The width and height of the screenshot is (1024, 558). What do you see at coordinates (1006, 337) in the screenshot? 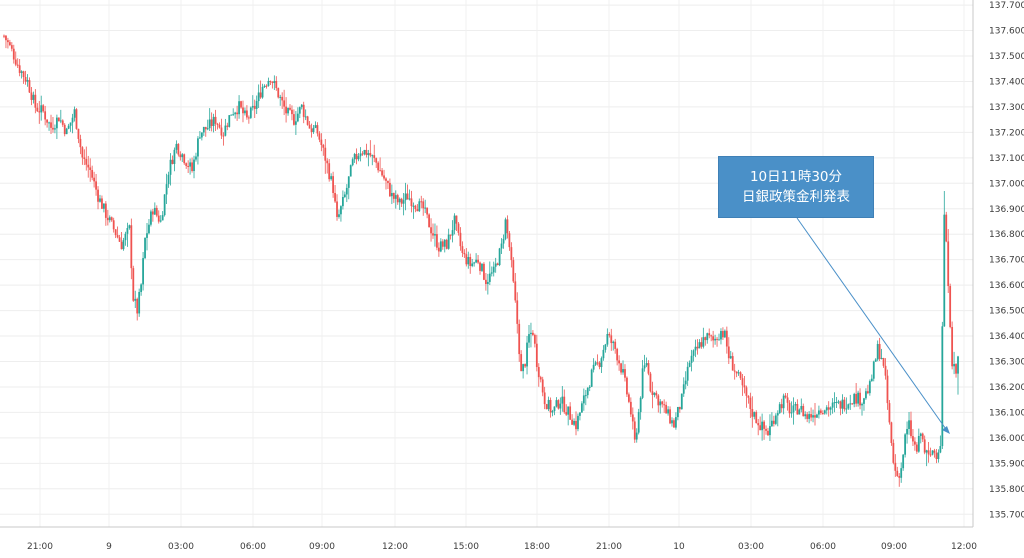
I see `y-tick-label: 136.400` at bounding box center [1006, 337].